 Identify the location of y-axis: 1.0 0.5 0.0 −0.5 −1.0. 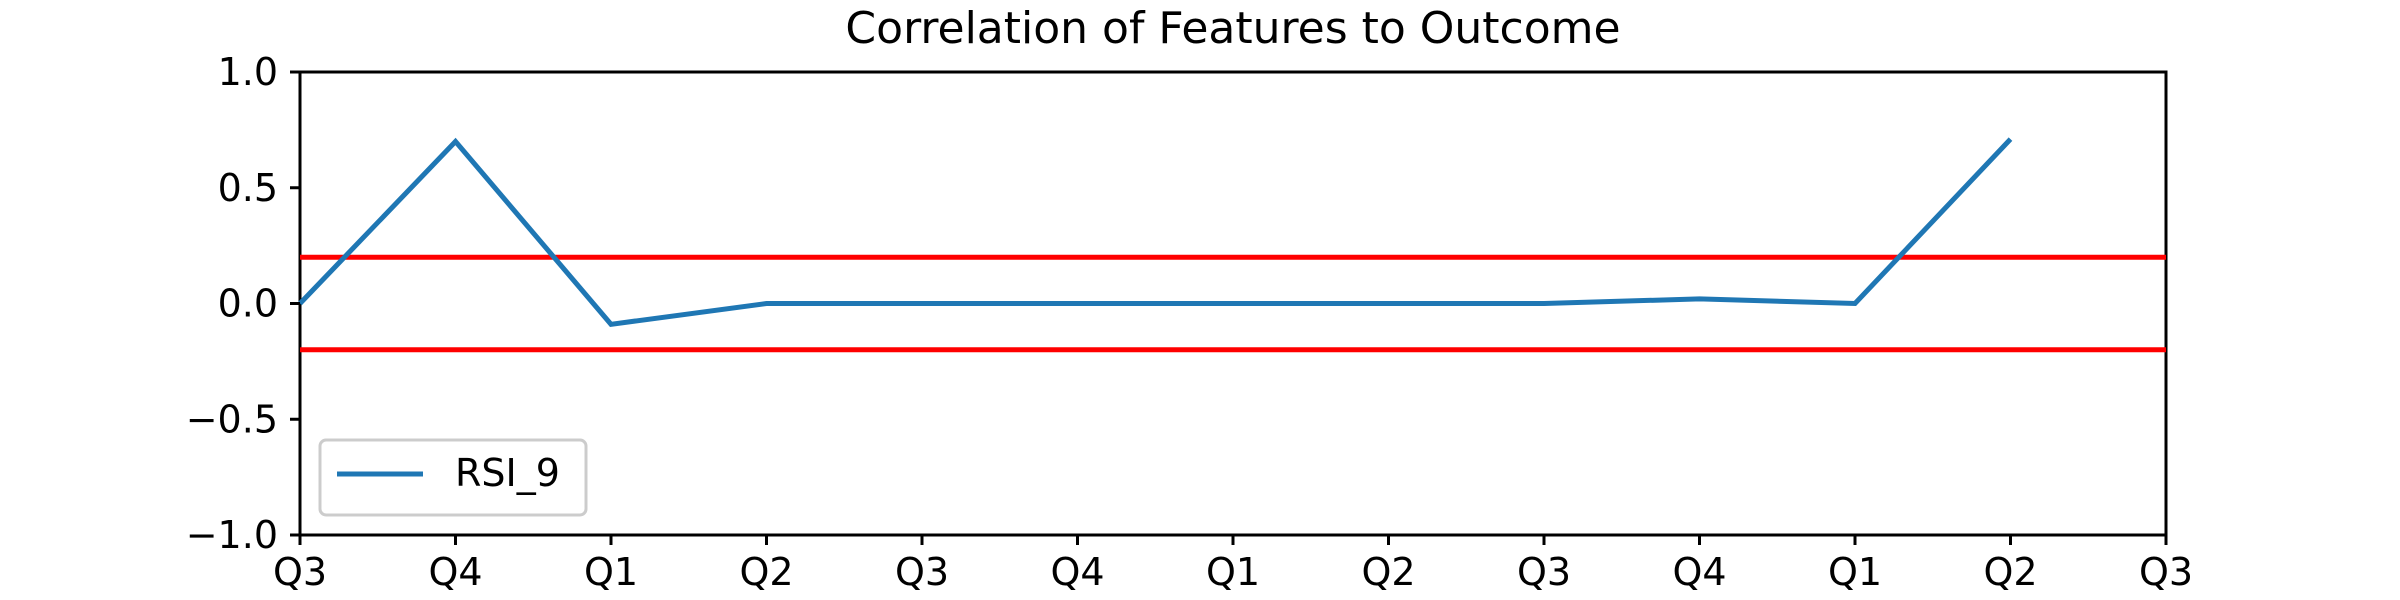
(243, 303).